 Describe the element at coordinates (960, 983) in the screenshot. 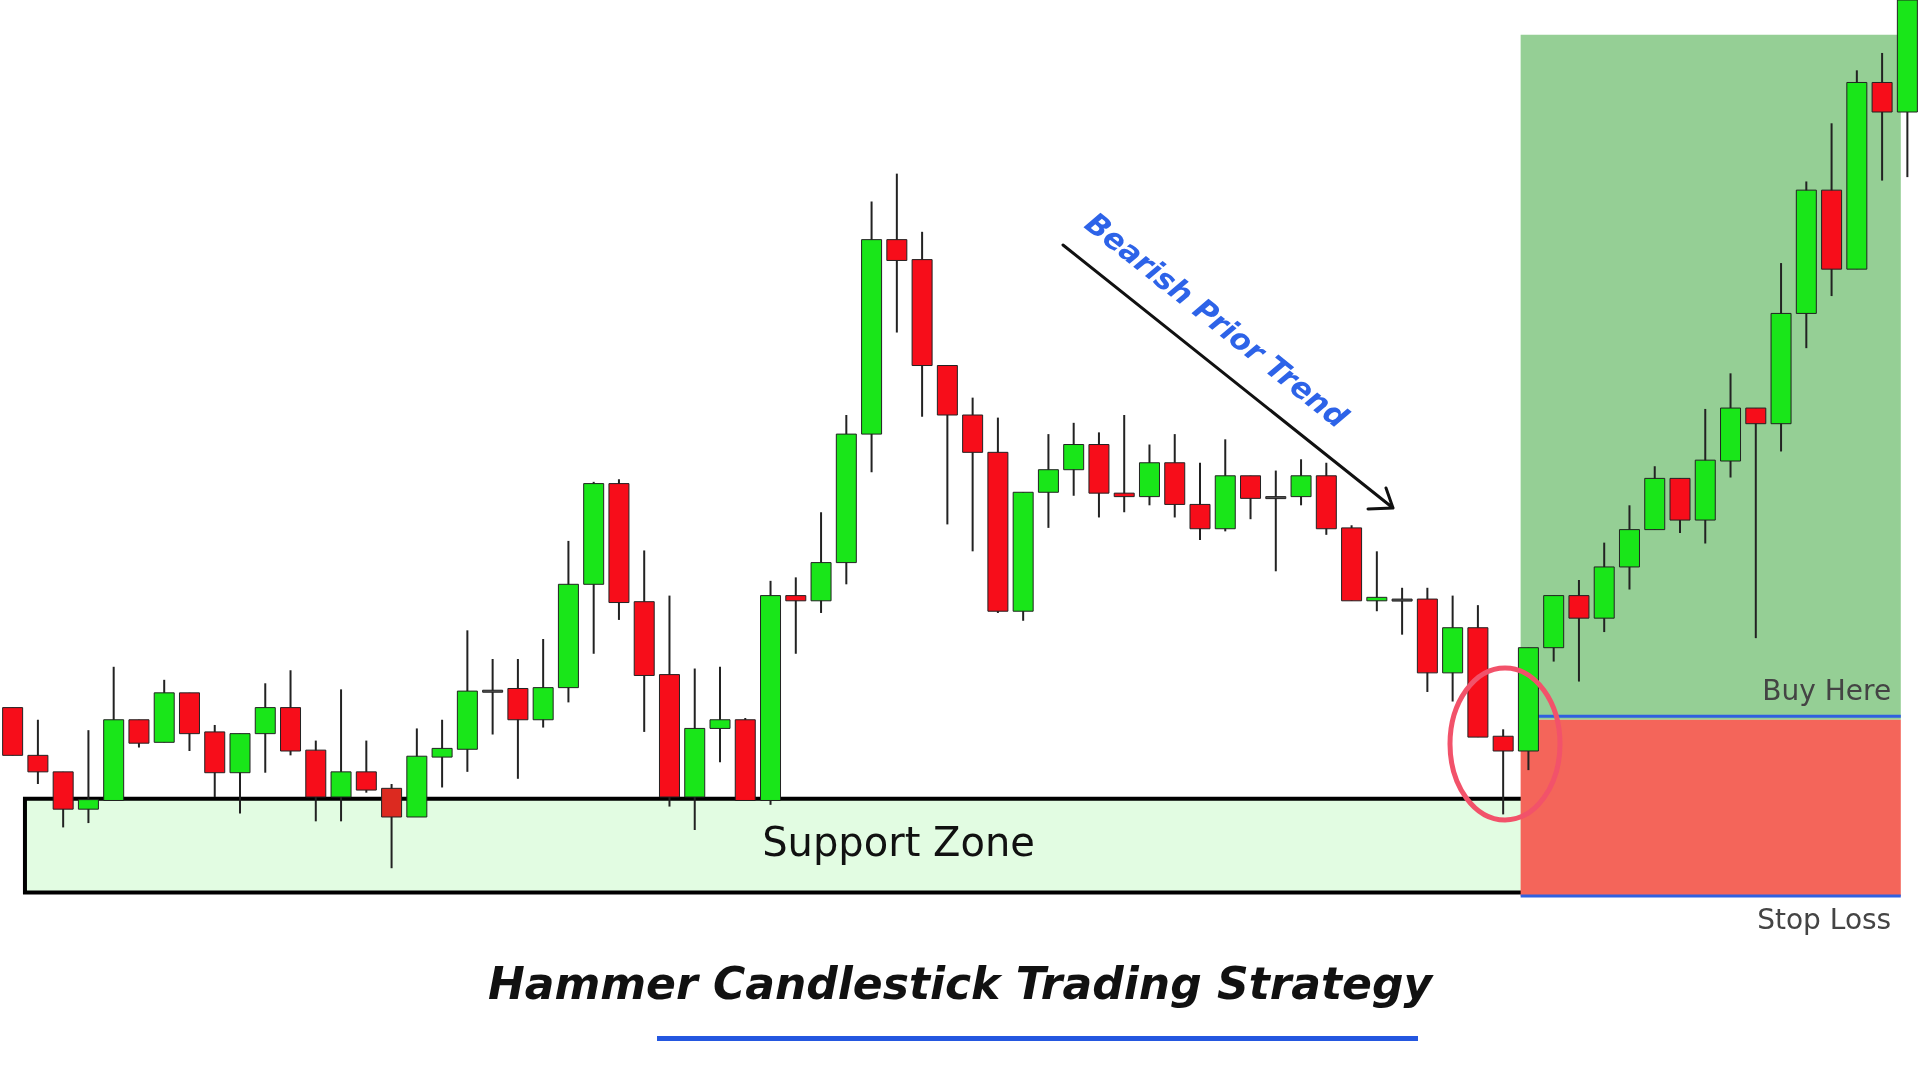

I see `text: Hammer Candlestick Trading Strategy` at that location.